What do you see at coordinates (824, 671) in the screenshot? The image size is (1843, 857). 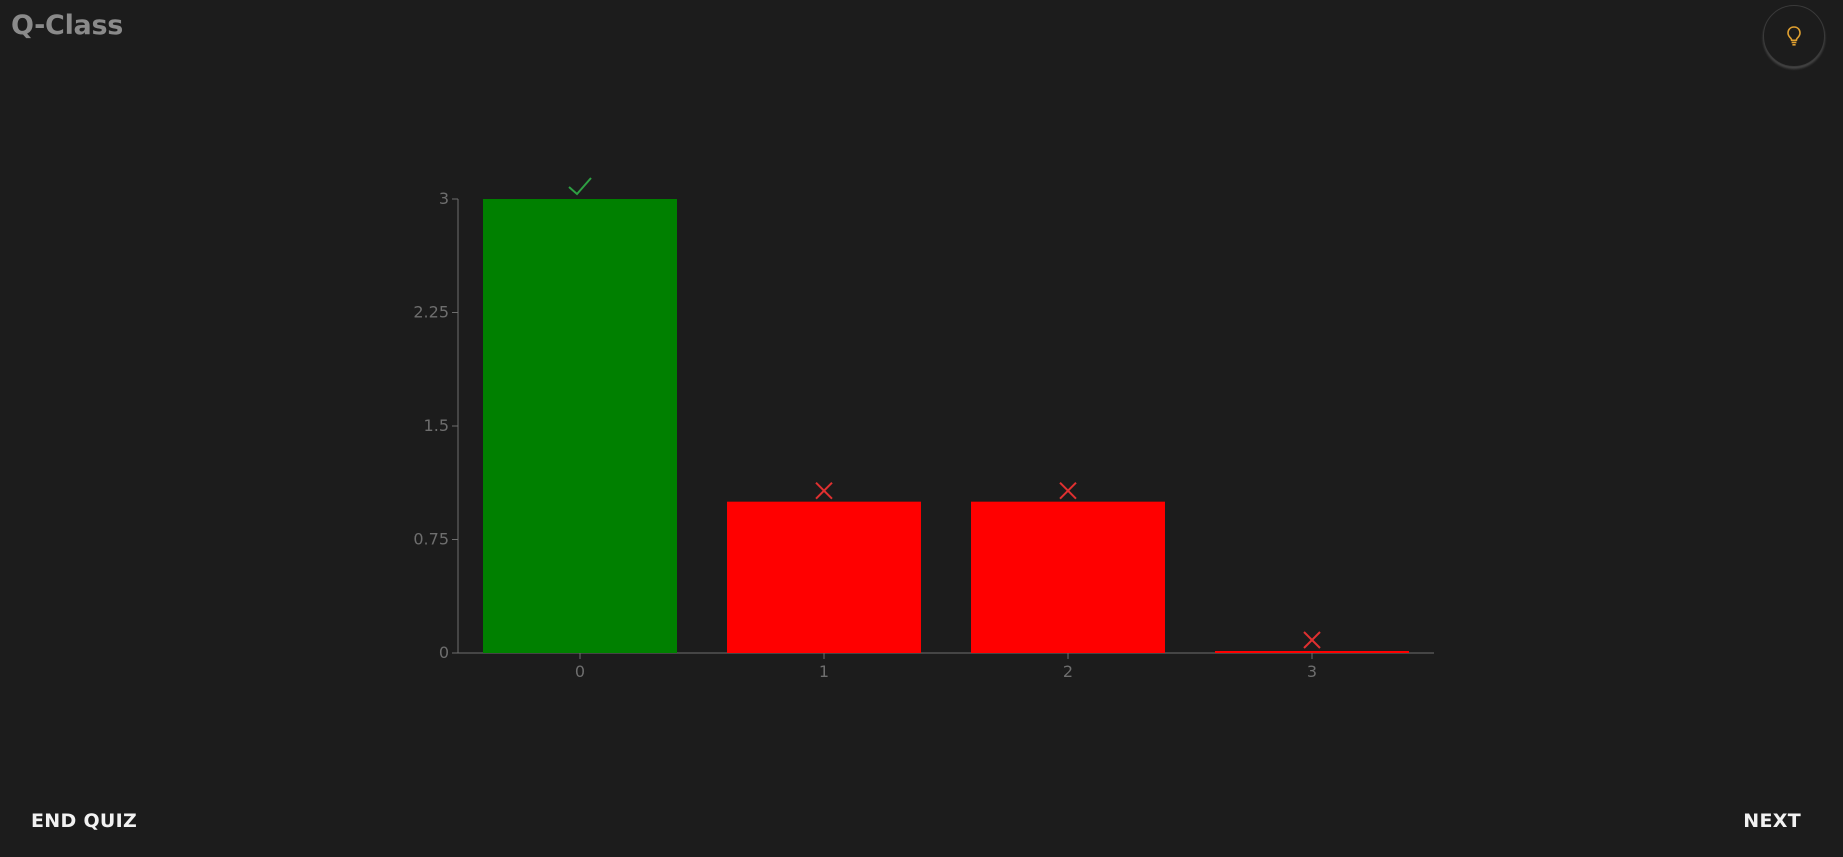 I see `x-tick-label: 1` at bounding box center [824, 671].